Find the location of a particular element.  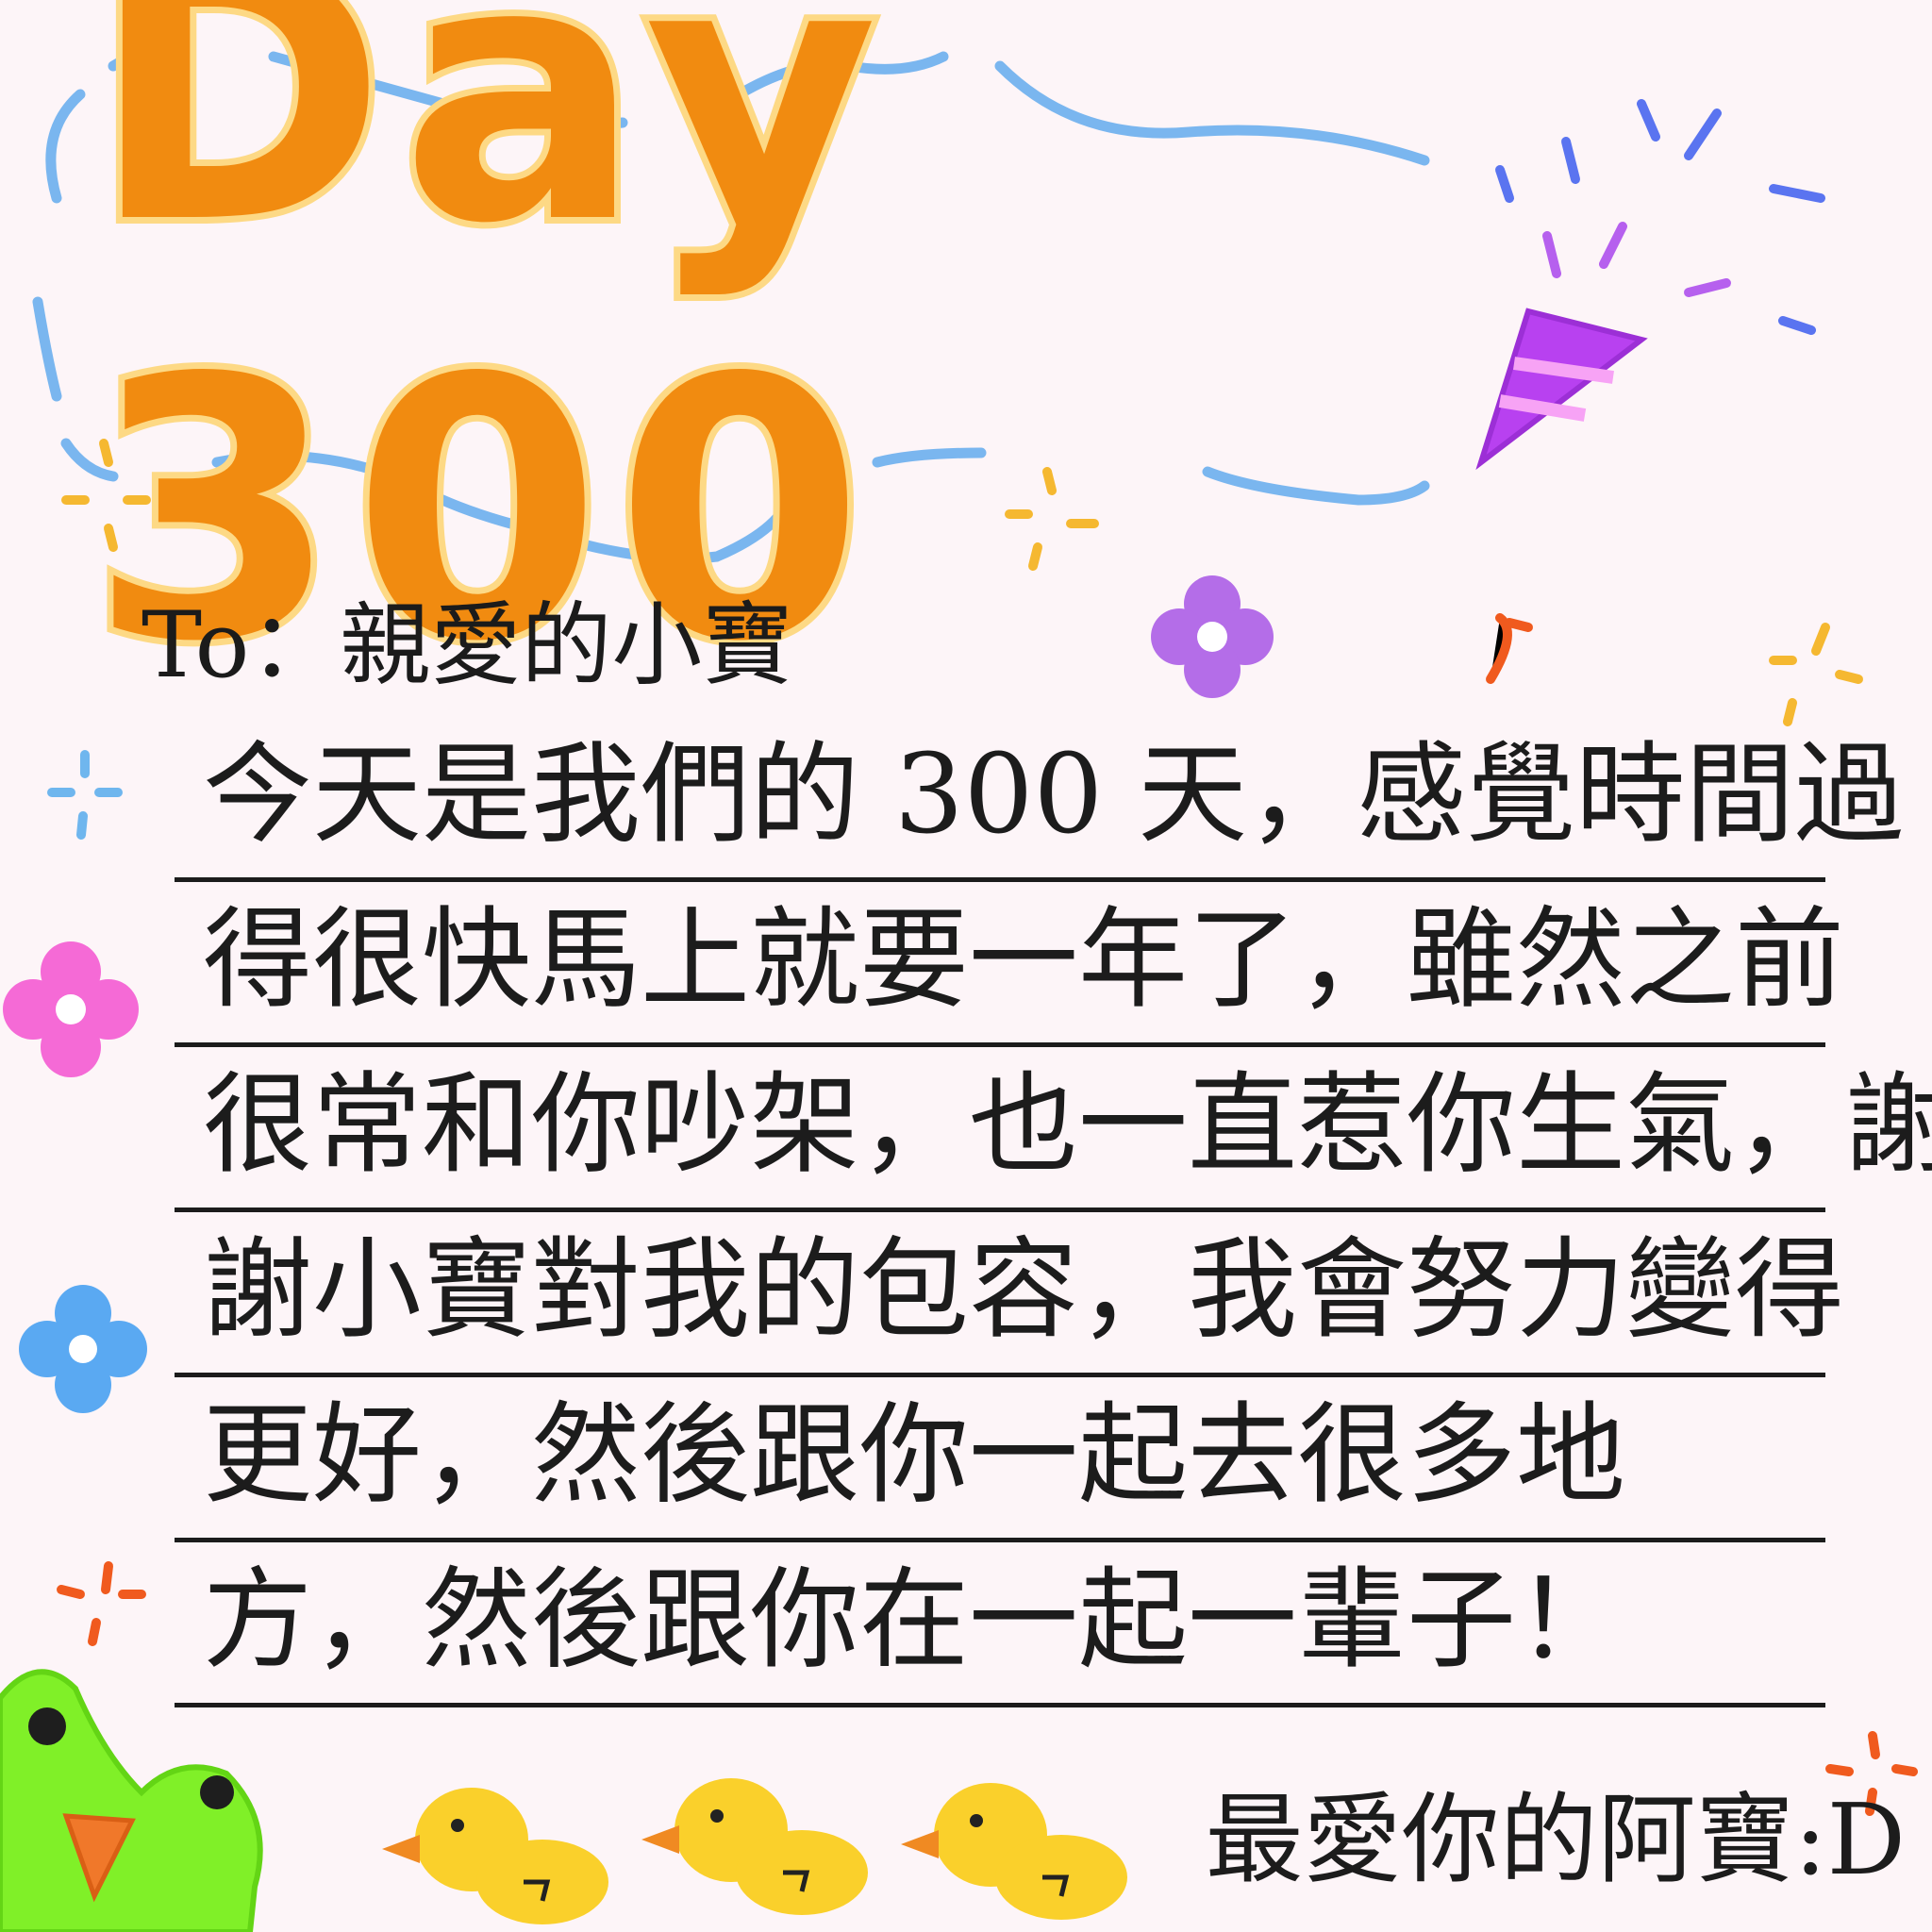

letter-line-text: 今天是我們的 300 天，感覺時間過 is located at coordinates (1054, 795).